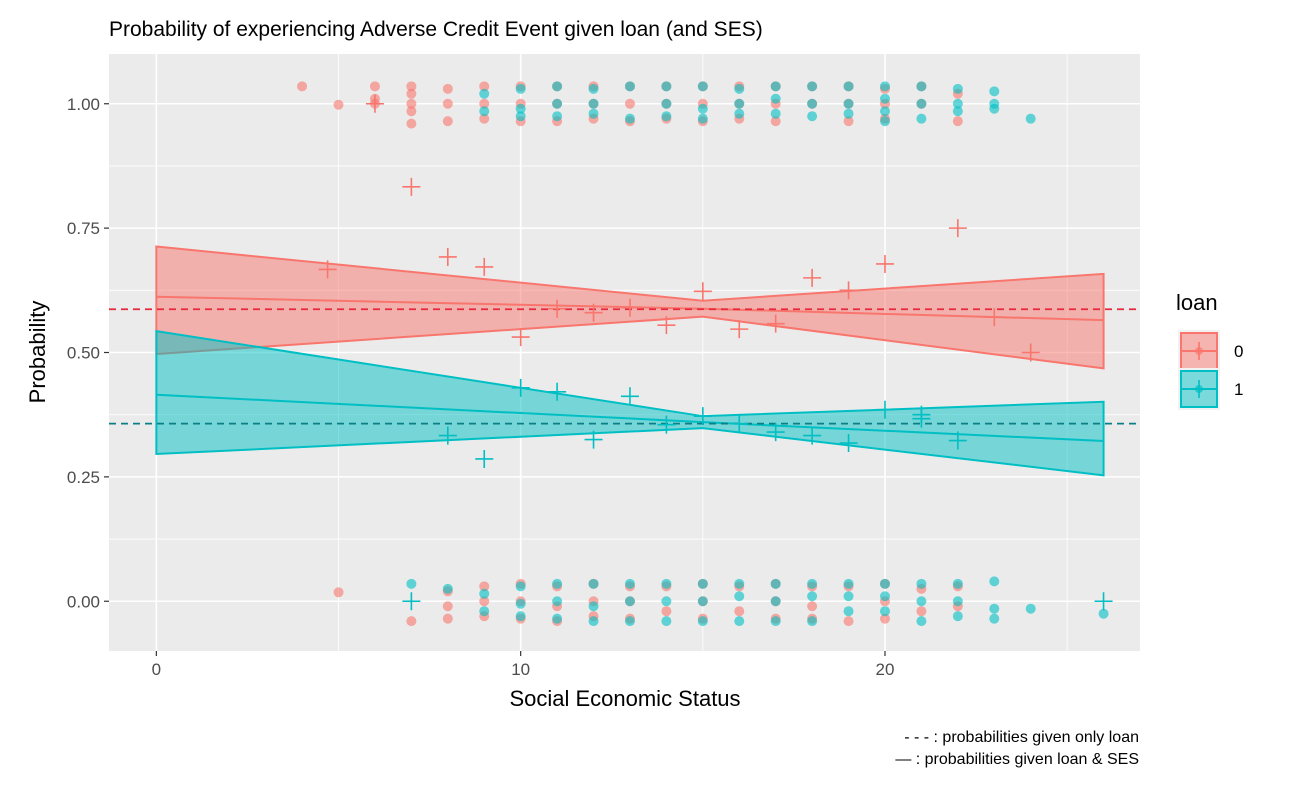 The height and width of the screenshot is (796, 1304). What do you see at coordinates (523, 665) in the screenshot?
I see `x-axis: 0 10 20` at bounding box center [523, 665].